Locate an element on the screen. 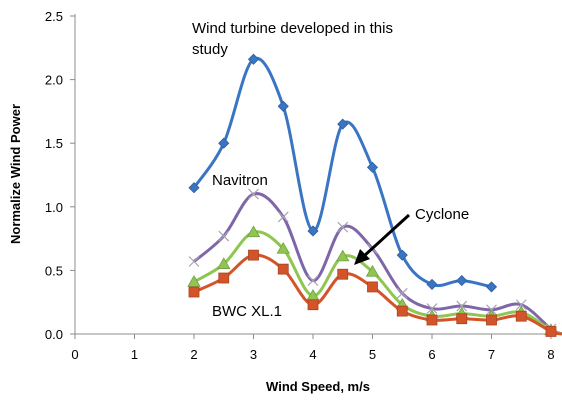 This screenshot has height=404, width=562. y-tick-label: 2.5 is located at coordinates (54, 16).